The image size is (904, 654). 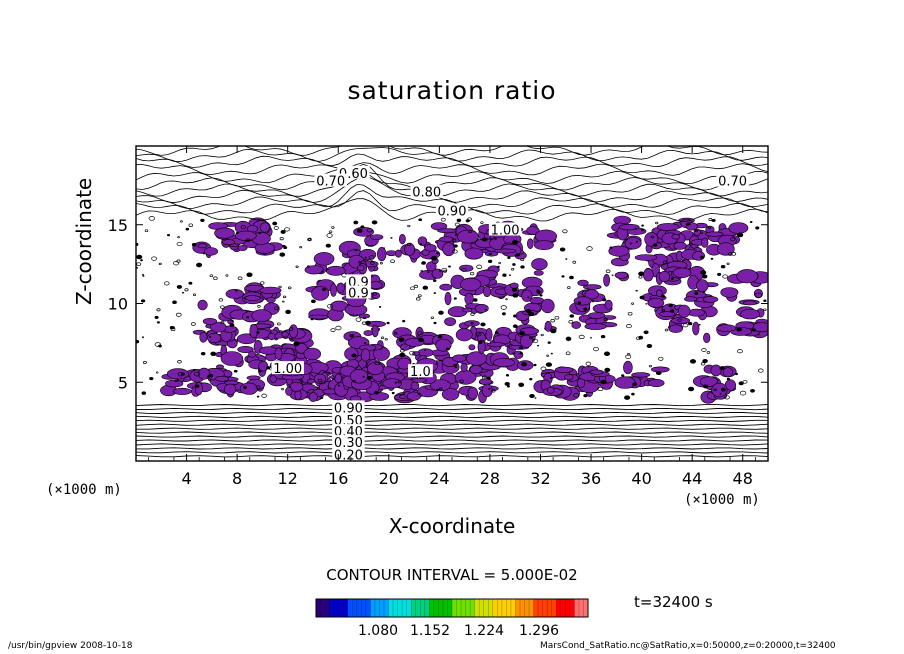 I want to click on x-axis-label: X-coordinate, so click(x=452, y=526).